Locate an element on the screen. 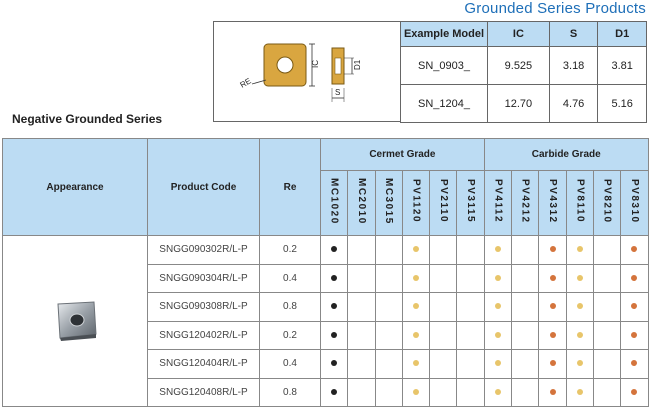  insert-dimension-drawing: IC RE D1 S is located at coordinates (300, 72).